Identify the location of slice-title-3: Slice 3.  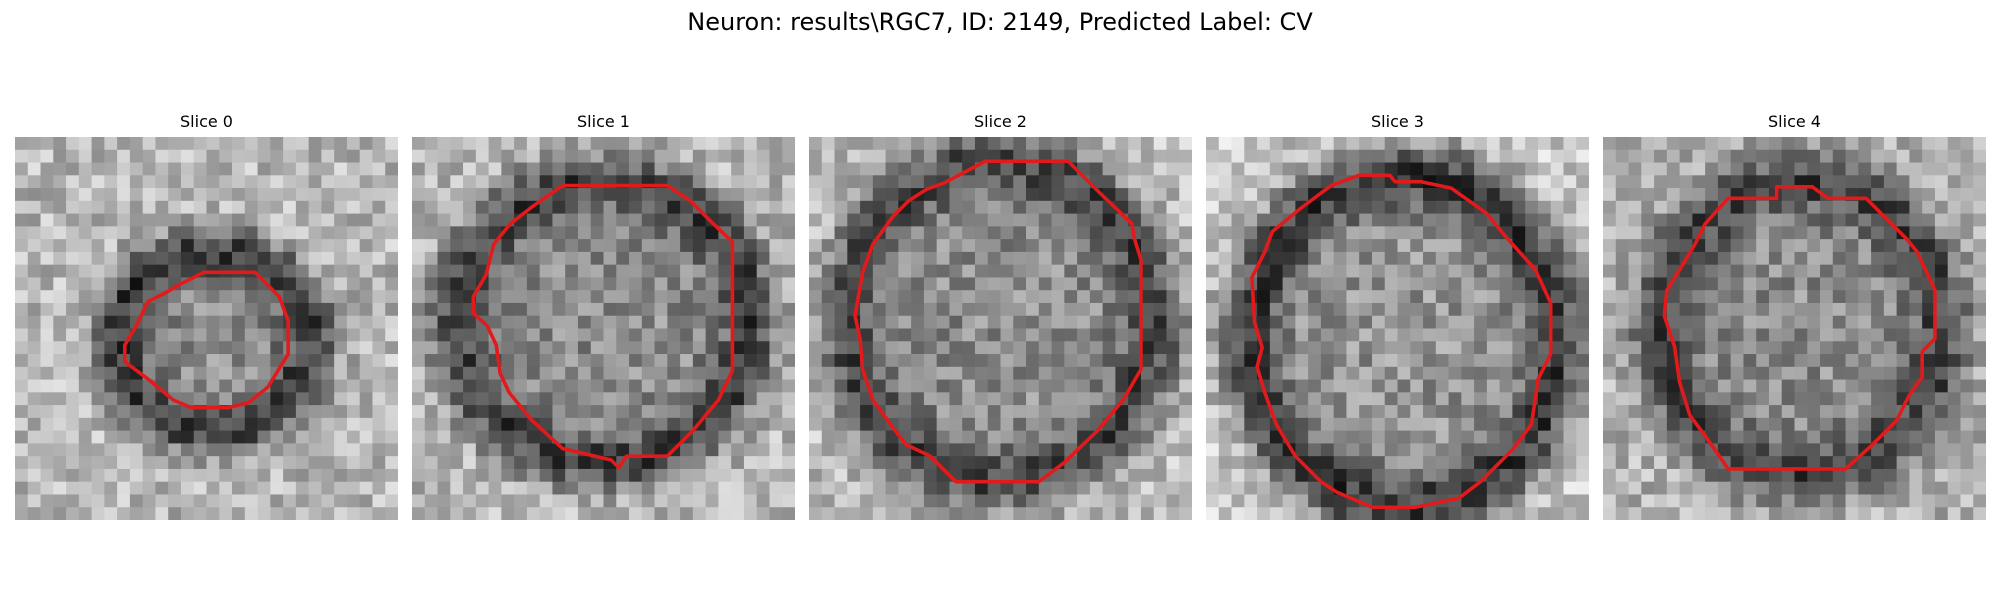
(1397, 121).